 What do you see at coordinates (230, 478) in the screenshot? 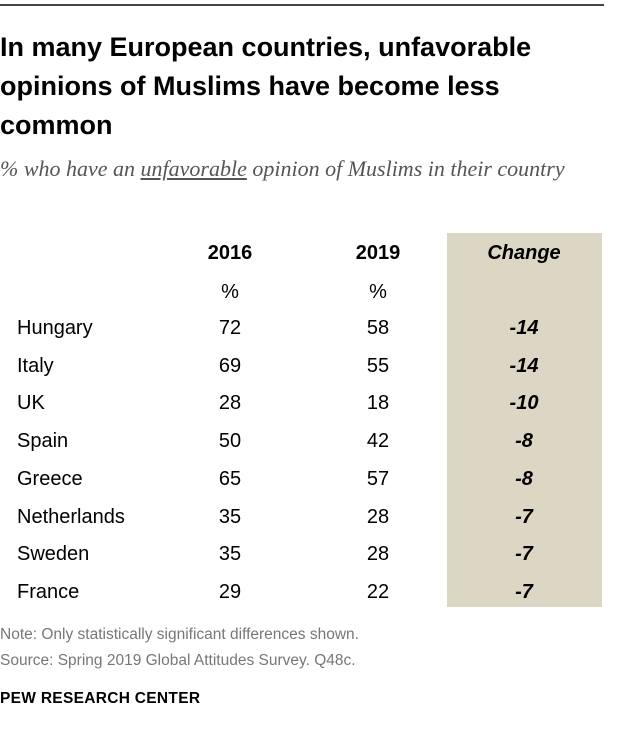
I see `value: 65` at bounding box center [230, 478].